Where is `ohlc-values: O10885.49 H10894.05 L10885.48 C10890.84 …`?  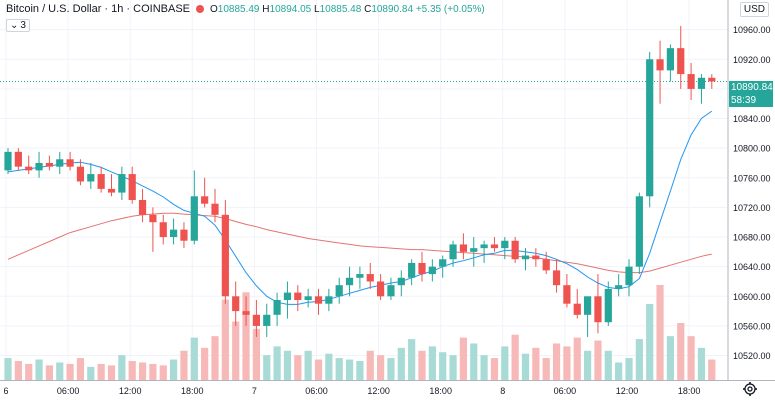 ohlc-values: O10885.49 H10894.05 L10885.48 C10890.84 … is located at coordinates (347, 9).